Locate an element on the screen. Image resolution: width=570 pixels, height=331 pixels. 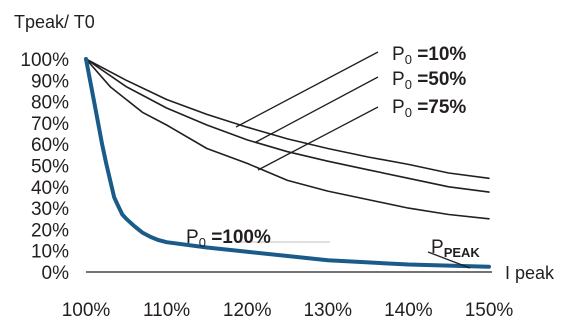
leader-p10 is located at coordinates (307, 89).